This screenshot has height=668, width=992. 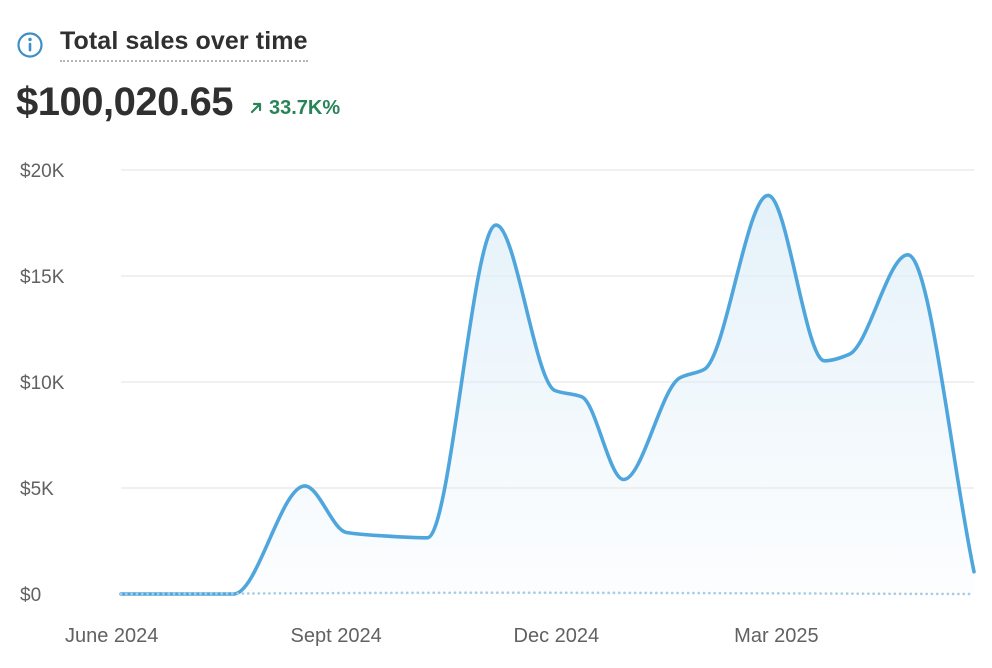 I want to click on total-sales-value: $100,020.65, so click(x=124, y=102).